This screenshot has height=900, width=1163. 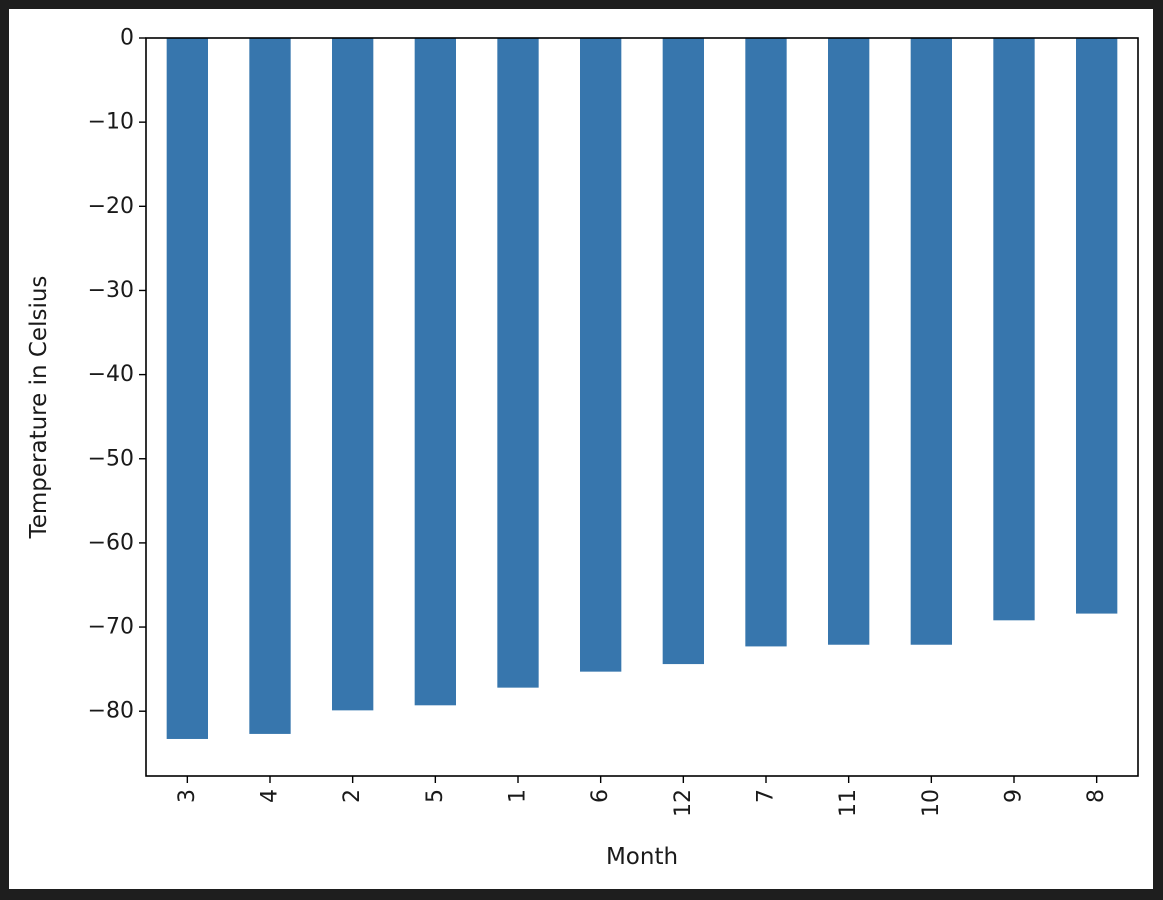 What do you see at coordinates (111, 206) in the screenshot?
I see `y-tick-label: −20` at bounding box center [111, 206].